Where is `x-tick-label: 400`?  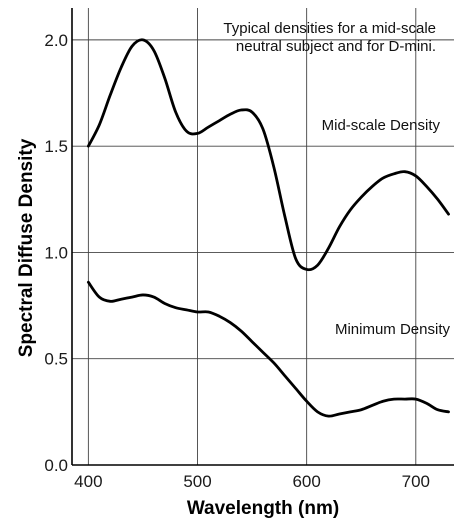
x-tick-label: 400 is located at coordinates (88, 481).